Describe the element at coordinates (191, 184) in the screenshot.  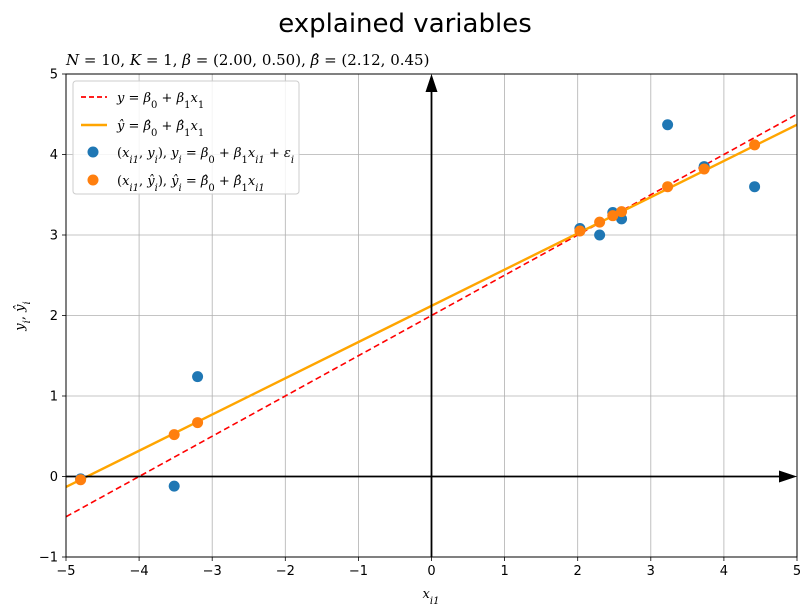
I see `legend-fitted-points-label: (xi1, ŷi), ŷi = β̂0 + β̂1xi1` at that location.